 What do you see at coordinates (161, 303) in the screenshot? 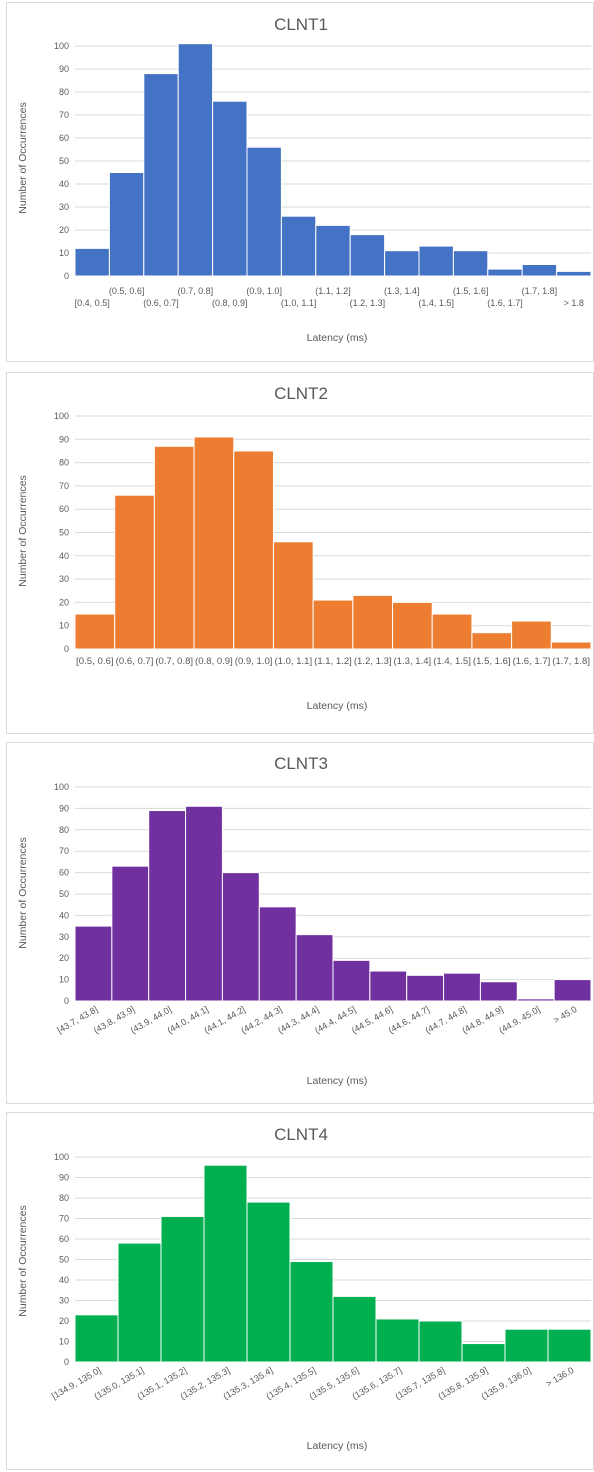
I see `x-tick-label: (0.6, 0.7]` at bounding box center [161, 303].